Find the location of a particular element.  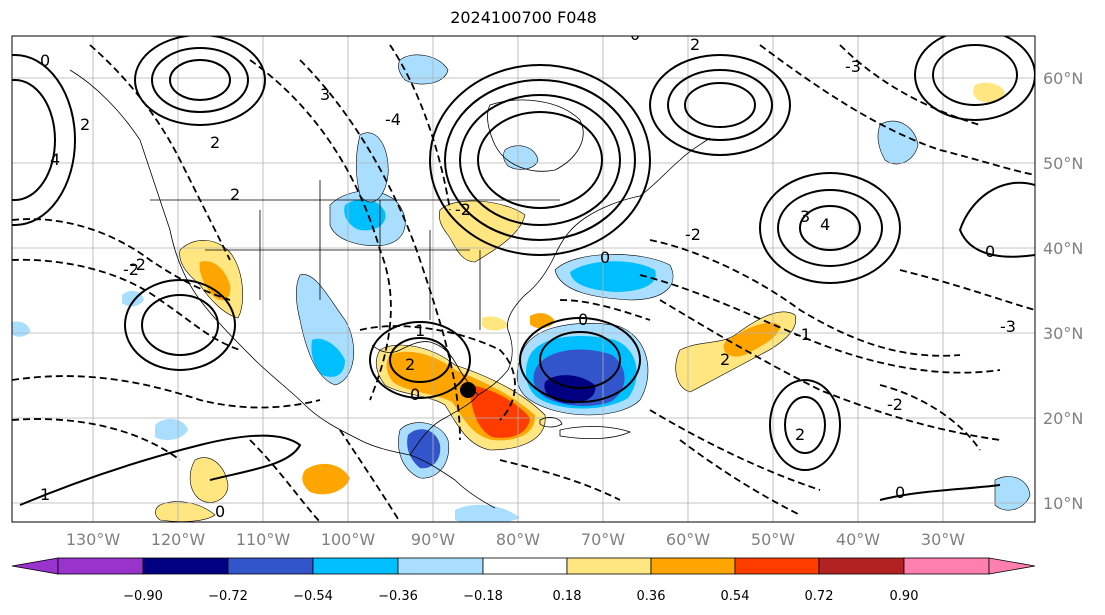

anomaly-pacific-warm is located at coordinates (209, 480).